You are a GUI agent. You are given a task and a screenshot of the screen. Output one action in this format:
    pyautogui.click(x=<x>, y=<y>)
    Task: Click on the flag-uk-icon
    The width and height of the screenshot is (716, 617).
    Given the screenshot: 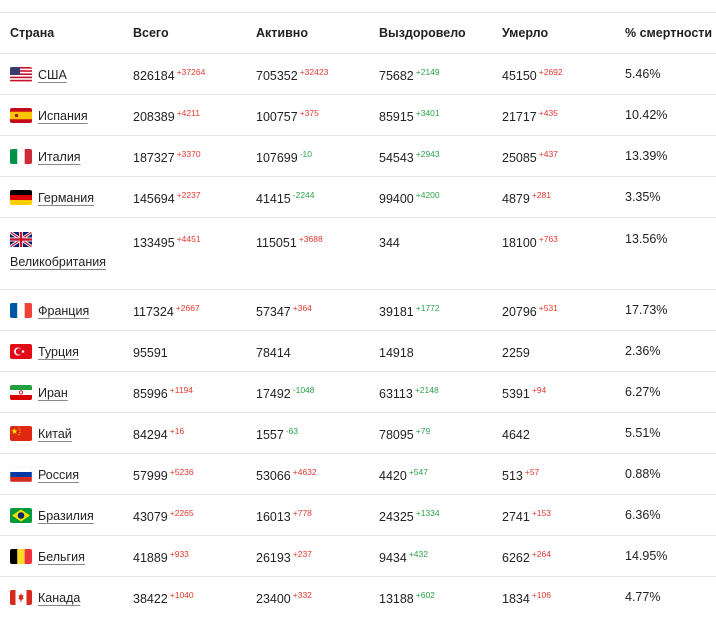 What is the action you would take?
    pyautogui.click(x=21, y=239)
    